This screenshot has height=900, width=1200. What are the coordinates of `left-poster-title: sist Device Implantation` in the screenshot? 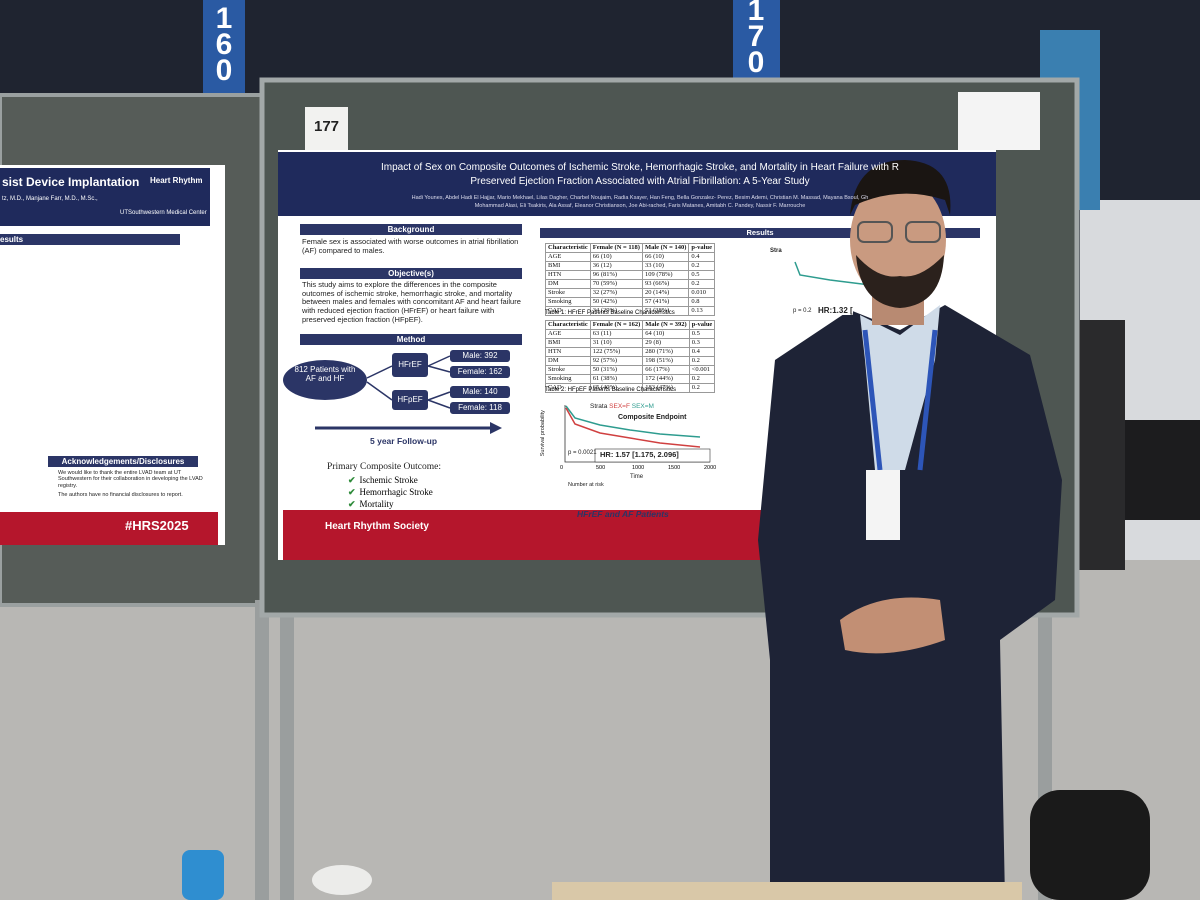 It's located at (71, 182).